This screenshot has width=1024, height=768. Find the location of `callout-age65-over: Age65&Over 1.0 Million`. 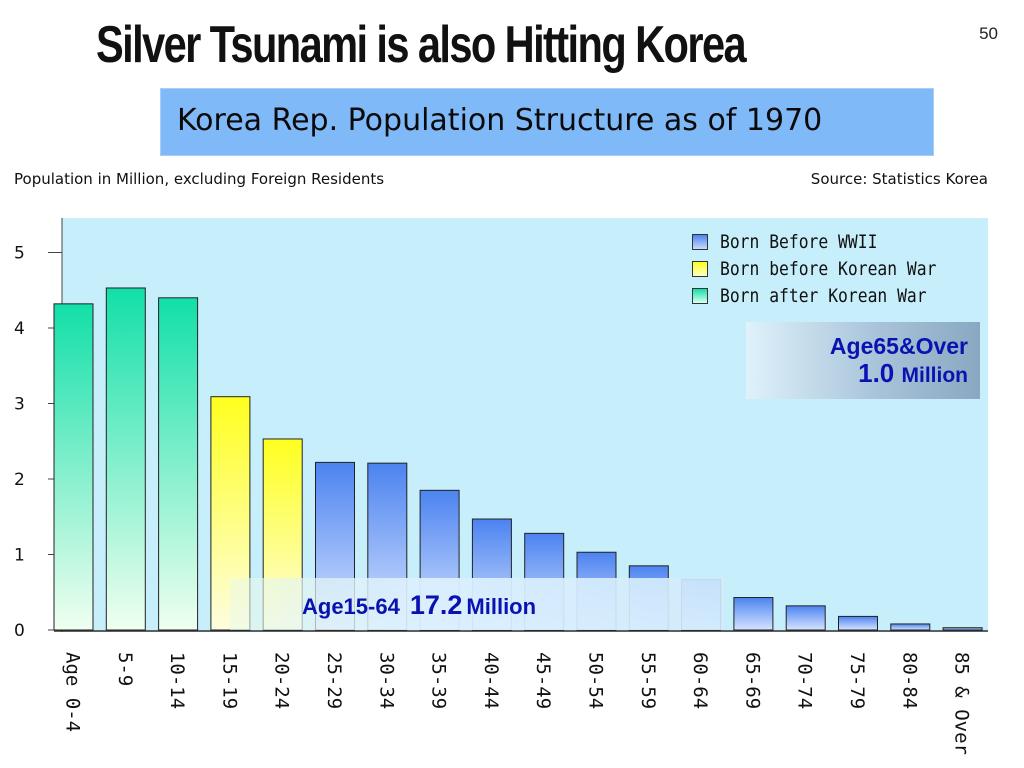

callout-age65-over: Age65&Over 1.0 Million is located at coordinates (863, 360).